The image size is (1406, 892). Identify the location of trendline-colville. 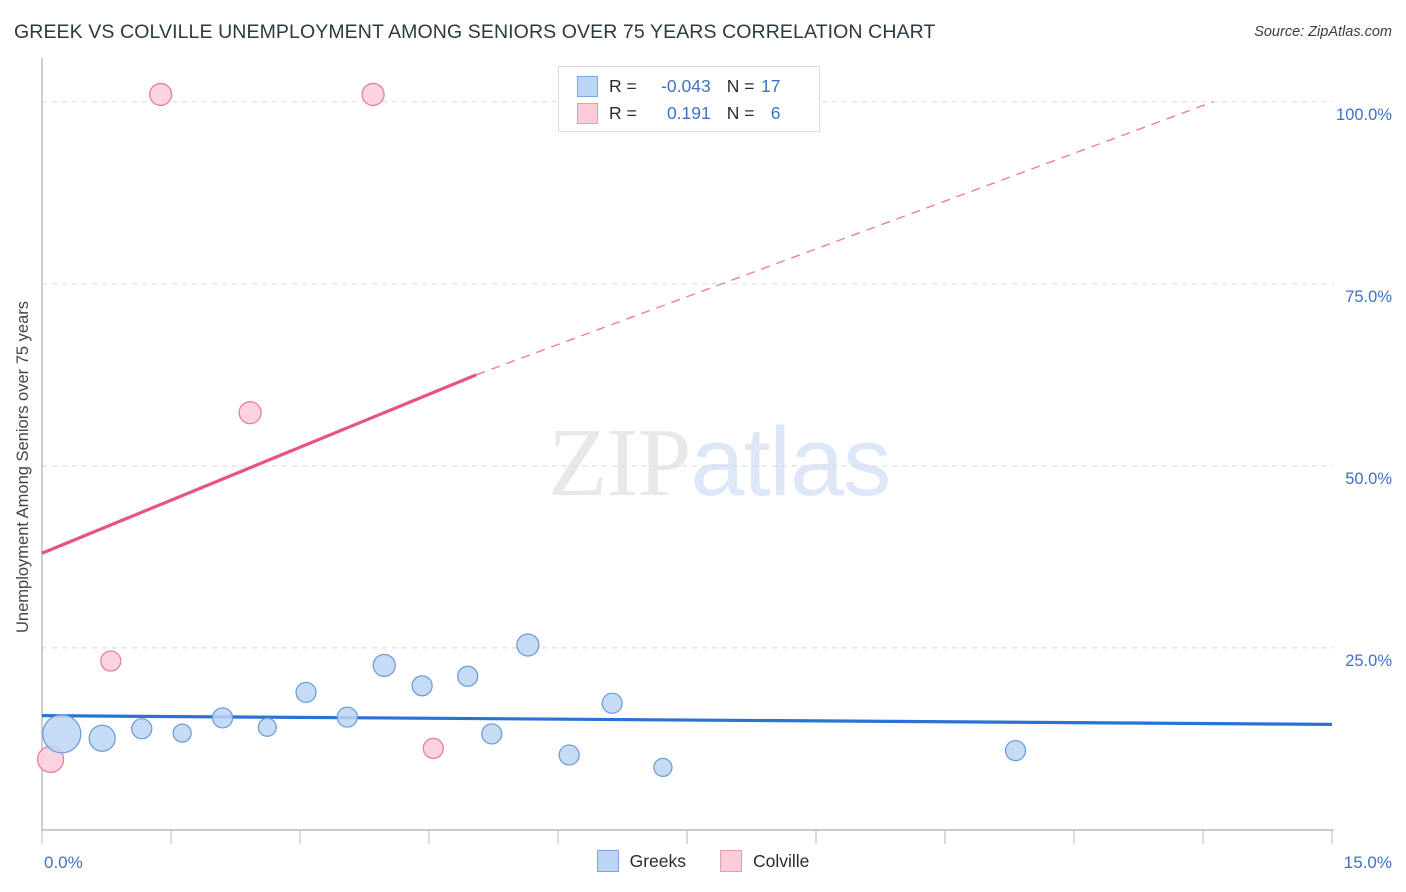
(259, 464).